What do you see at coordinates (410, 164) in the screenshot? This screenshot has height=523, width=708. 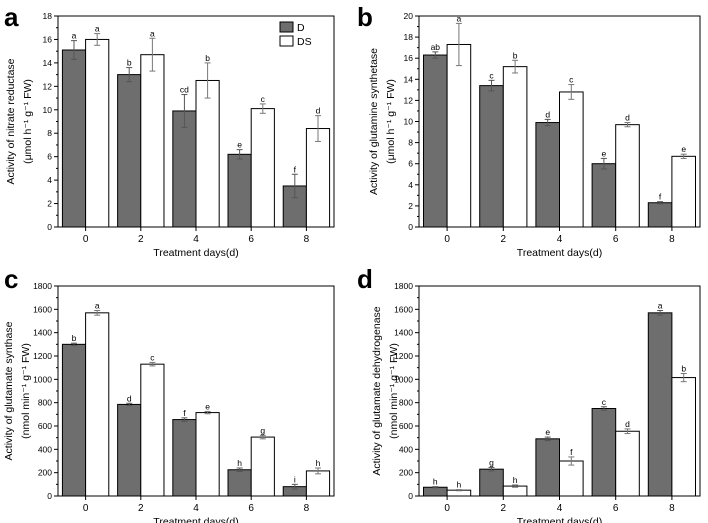 I see `y-tick-label: 6` at bounding box center [410, 164].